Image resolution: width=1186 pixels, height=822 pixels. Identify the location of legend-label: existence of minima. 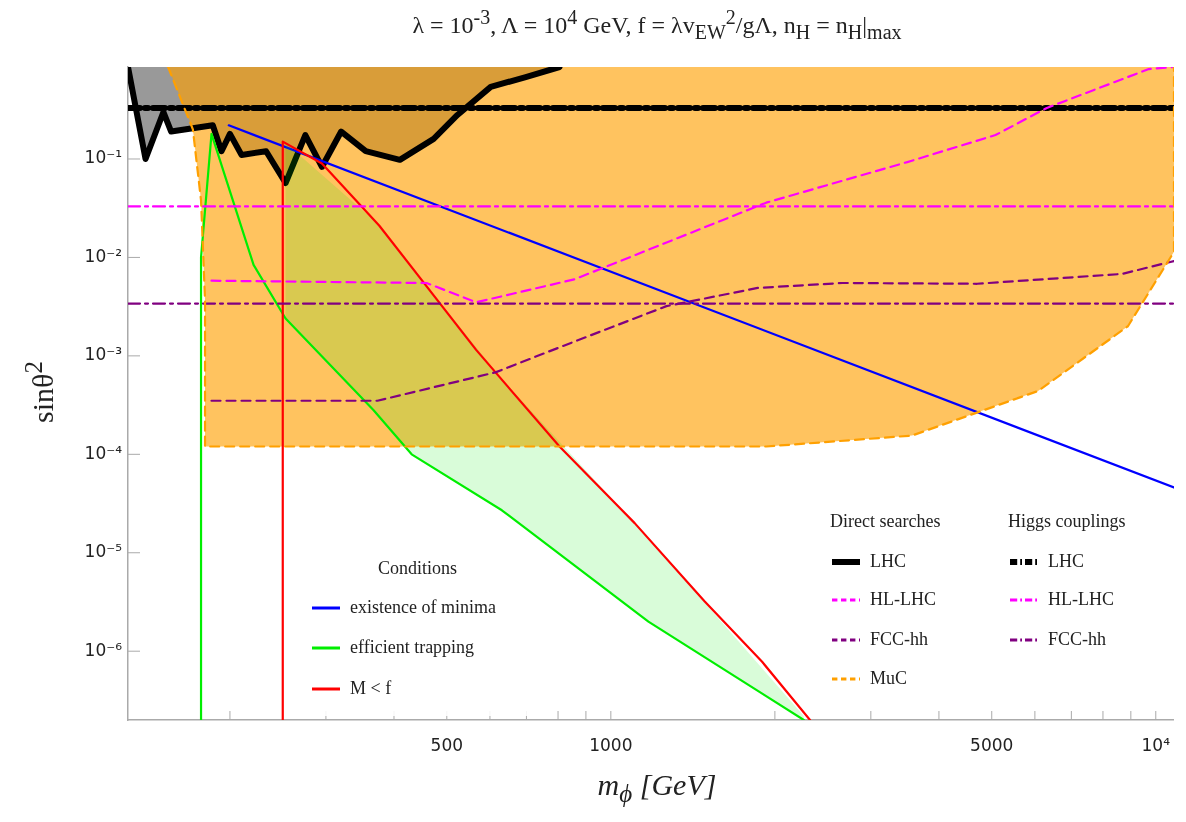
(423, 607).